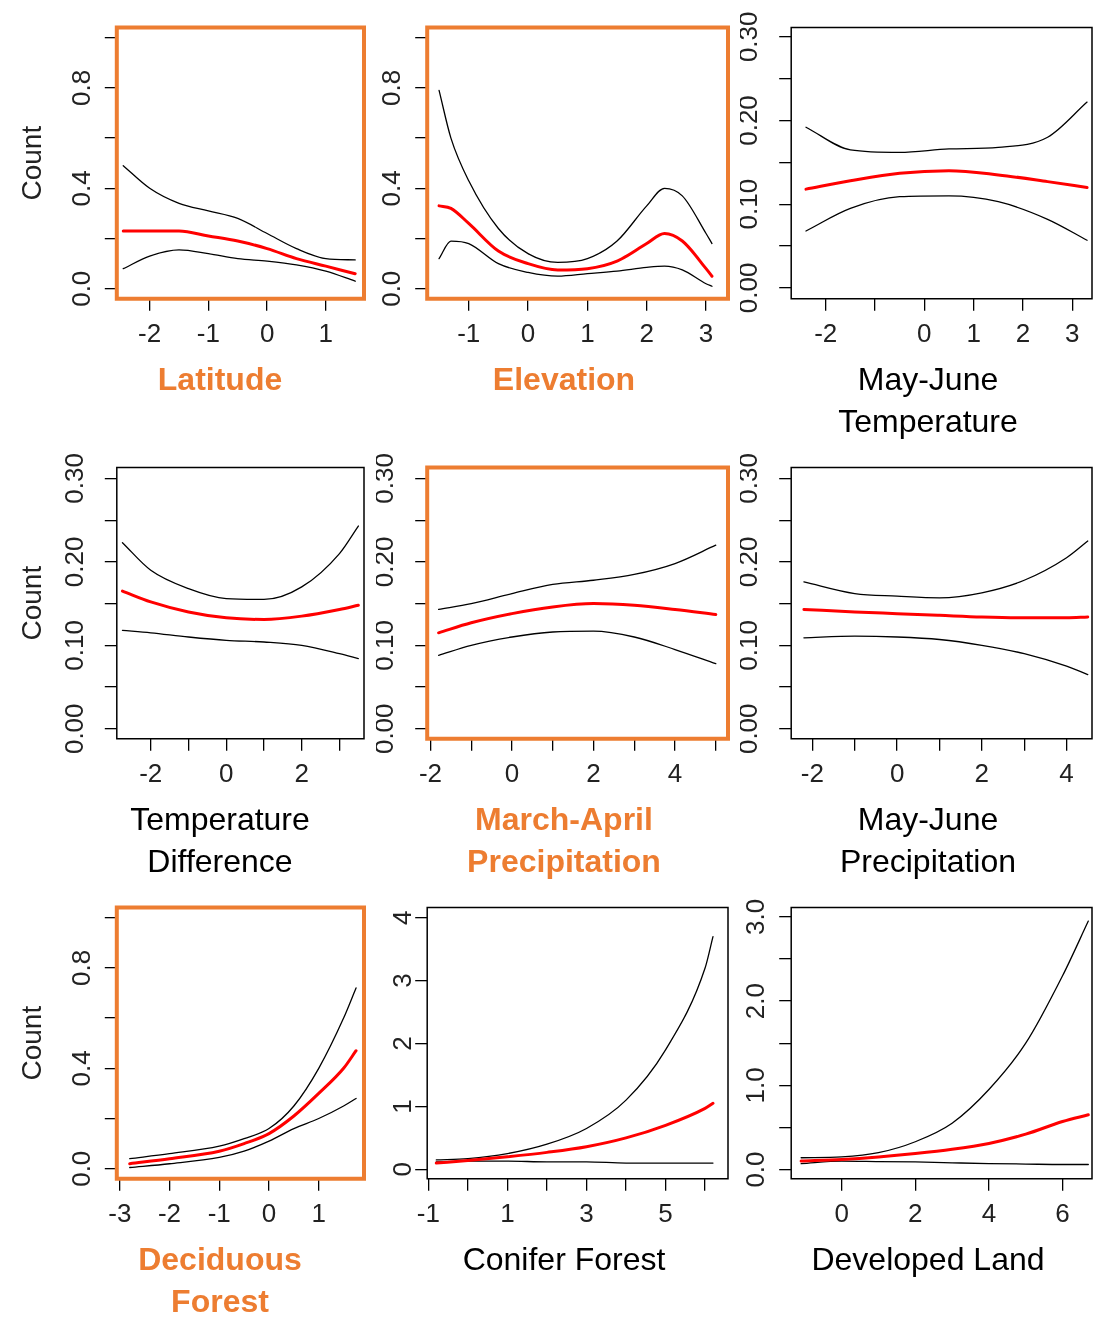 This screenshot has width=1108, height=1337. I want to click on x-axis-title: May-June Temperature, so click(928, 400).